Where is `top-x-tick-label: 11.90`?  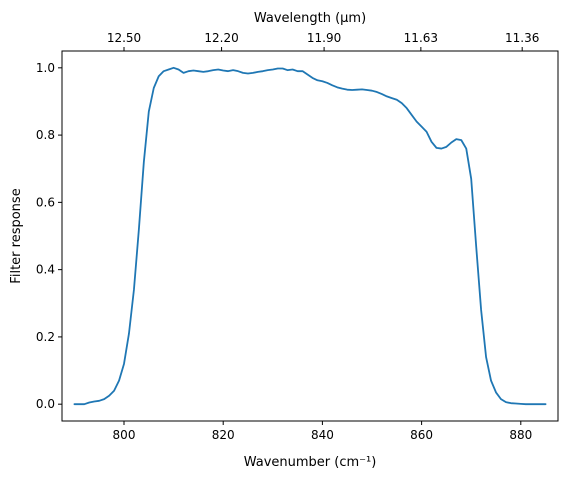 top-x-tick-label: 11.90 is located at coordinates (324, 38).